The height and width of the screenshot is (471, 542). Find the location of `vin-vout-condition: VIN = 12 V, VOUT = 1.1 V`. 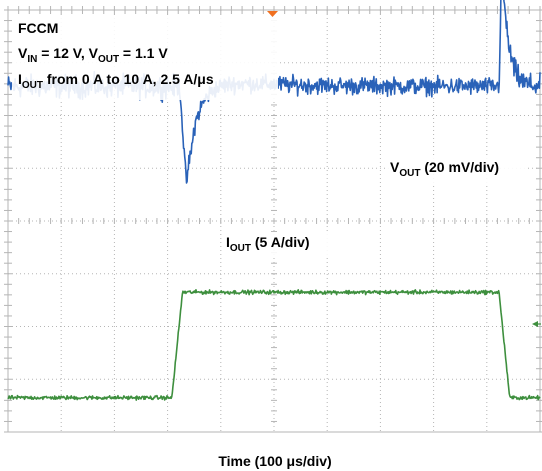

vin-vout-condition: VIN = 12 V, VOUT = 1.1 V is located at coordinates (93, 55).